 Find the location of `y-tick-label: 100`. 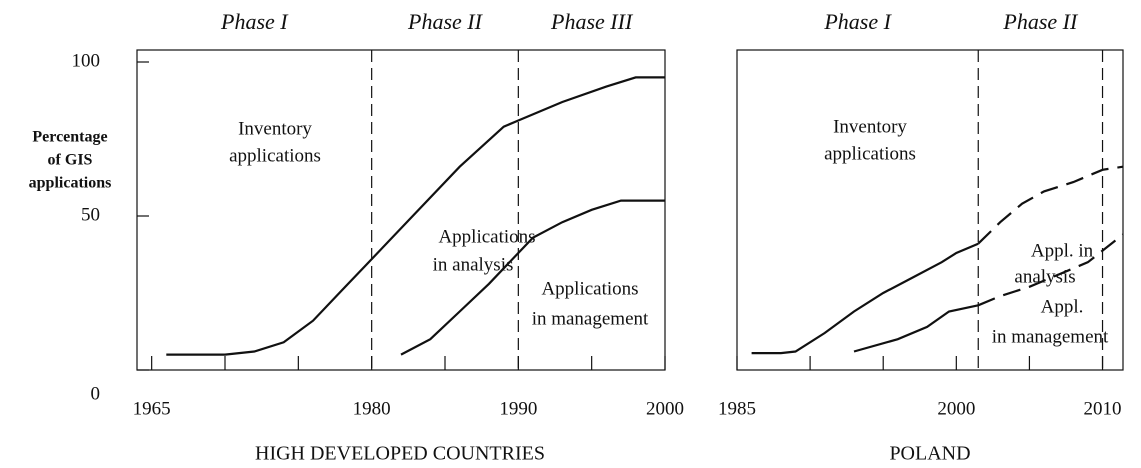

y-tick-label: 100 is located at coordinates (86, 60).